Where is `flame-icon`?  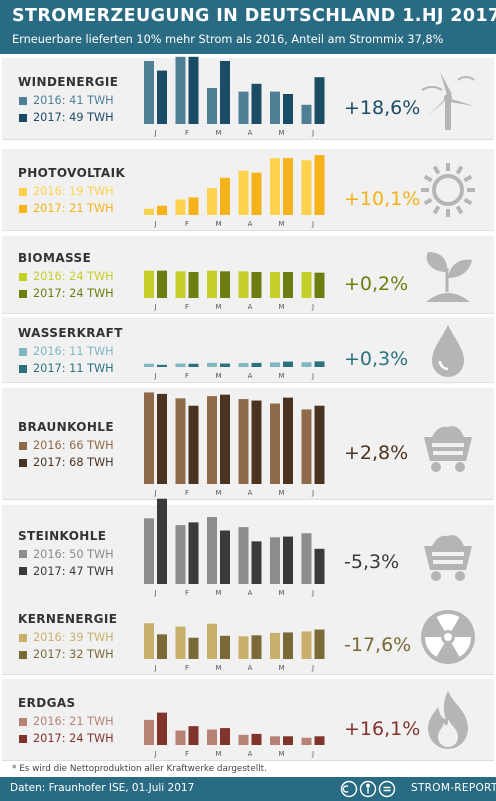
flame-icon is located at coordinates (448, 720).